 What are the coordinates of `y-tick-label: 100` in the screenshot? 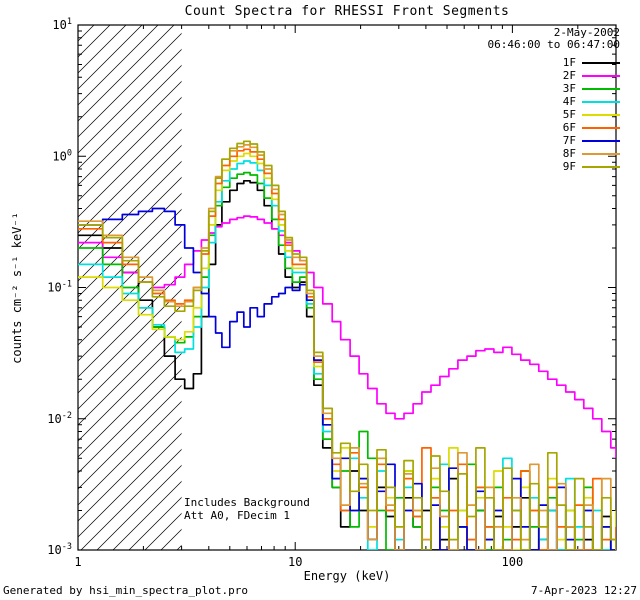 It's located at (62, 155).